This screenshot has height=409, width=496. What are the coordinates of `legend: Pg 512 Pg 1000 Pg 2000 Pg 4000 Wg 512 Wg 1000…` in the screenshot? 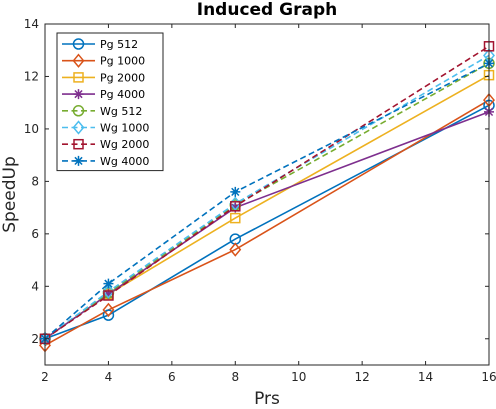 It's located at (110, 102).